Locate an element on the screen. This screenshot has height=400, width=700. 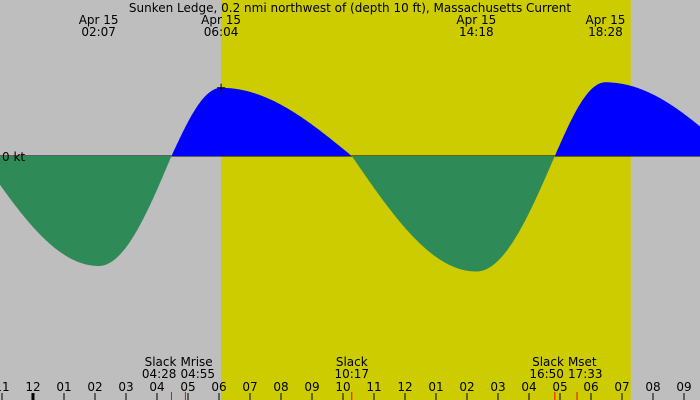
event-time: 17:33 is located at coordinates (585, 374).